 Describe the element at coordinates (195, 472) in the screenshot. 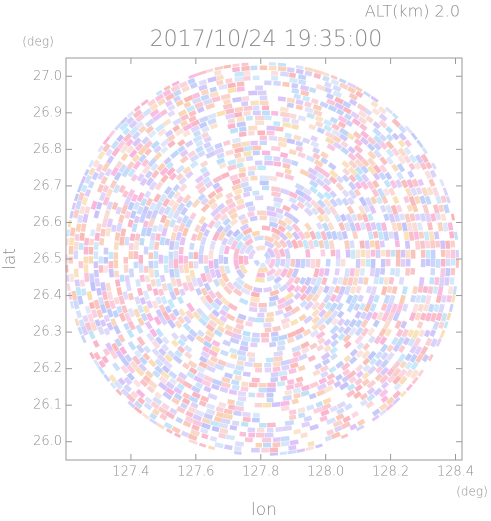

I see `x-tick-label: 127.6` at that location.